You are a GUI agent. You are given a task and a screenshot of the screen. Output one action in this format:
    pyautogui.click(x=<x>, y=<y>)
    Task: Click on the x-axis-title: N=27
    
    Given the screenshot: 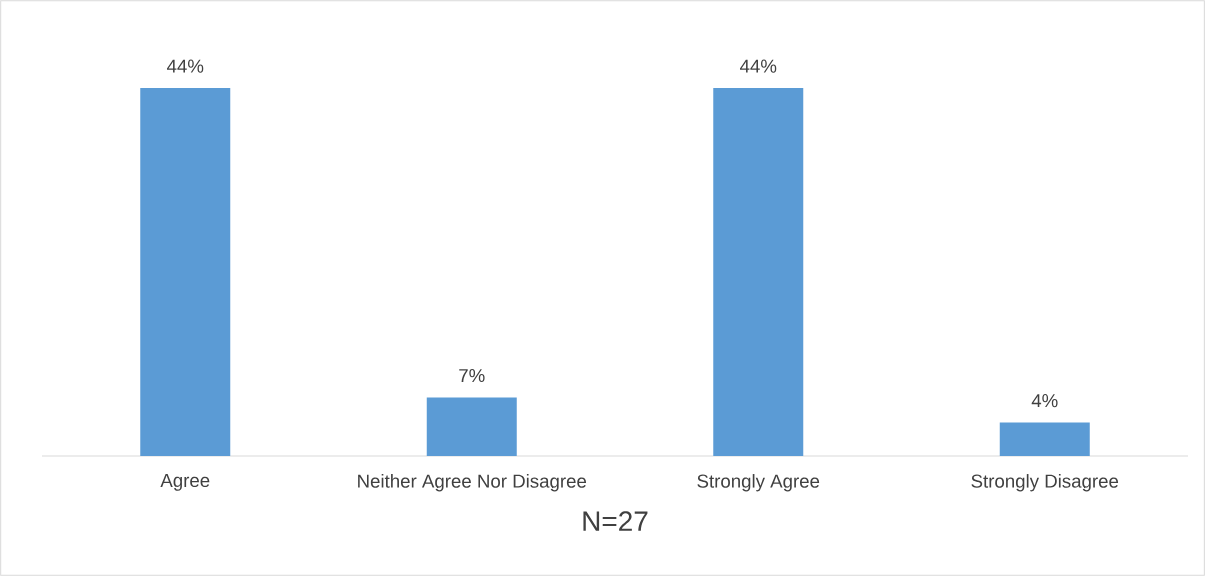 What is the action you would take?
    pyautogui.click(x=615, y=521)
    